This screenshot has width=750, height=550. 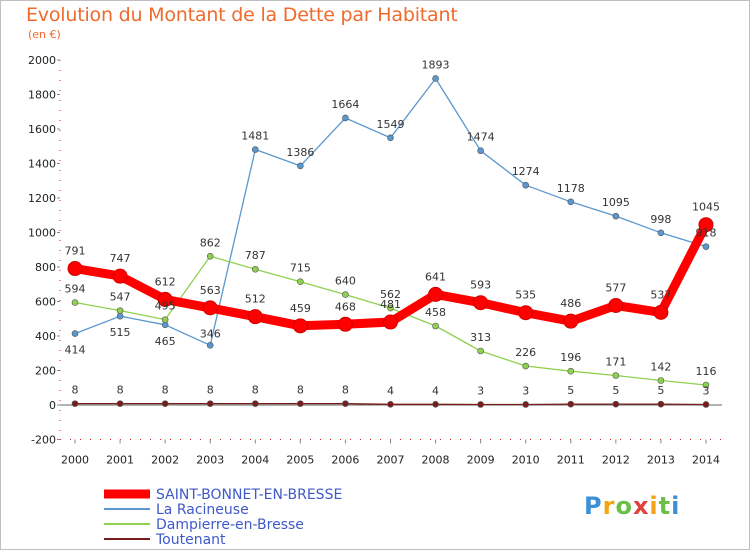 What do you see at coordinates (165, 460) in the screenshot?
I see `x-tick-label: 2002` at bounding box center [165, 460].